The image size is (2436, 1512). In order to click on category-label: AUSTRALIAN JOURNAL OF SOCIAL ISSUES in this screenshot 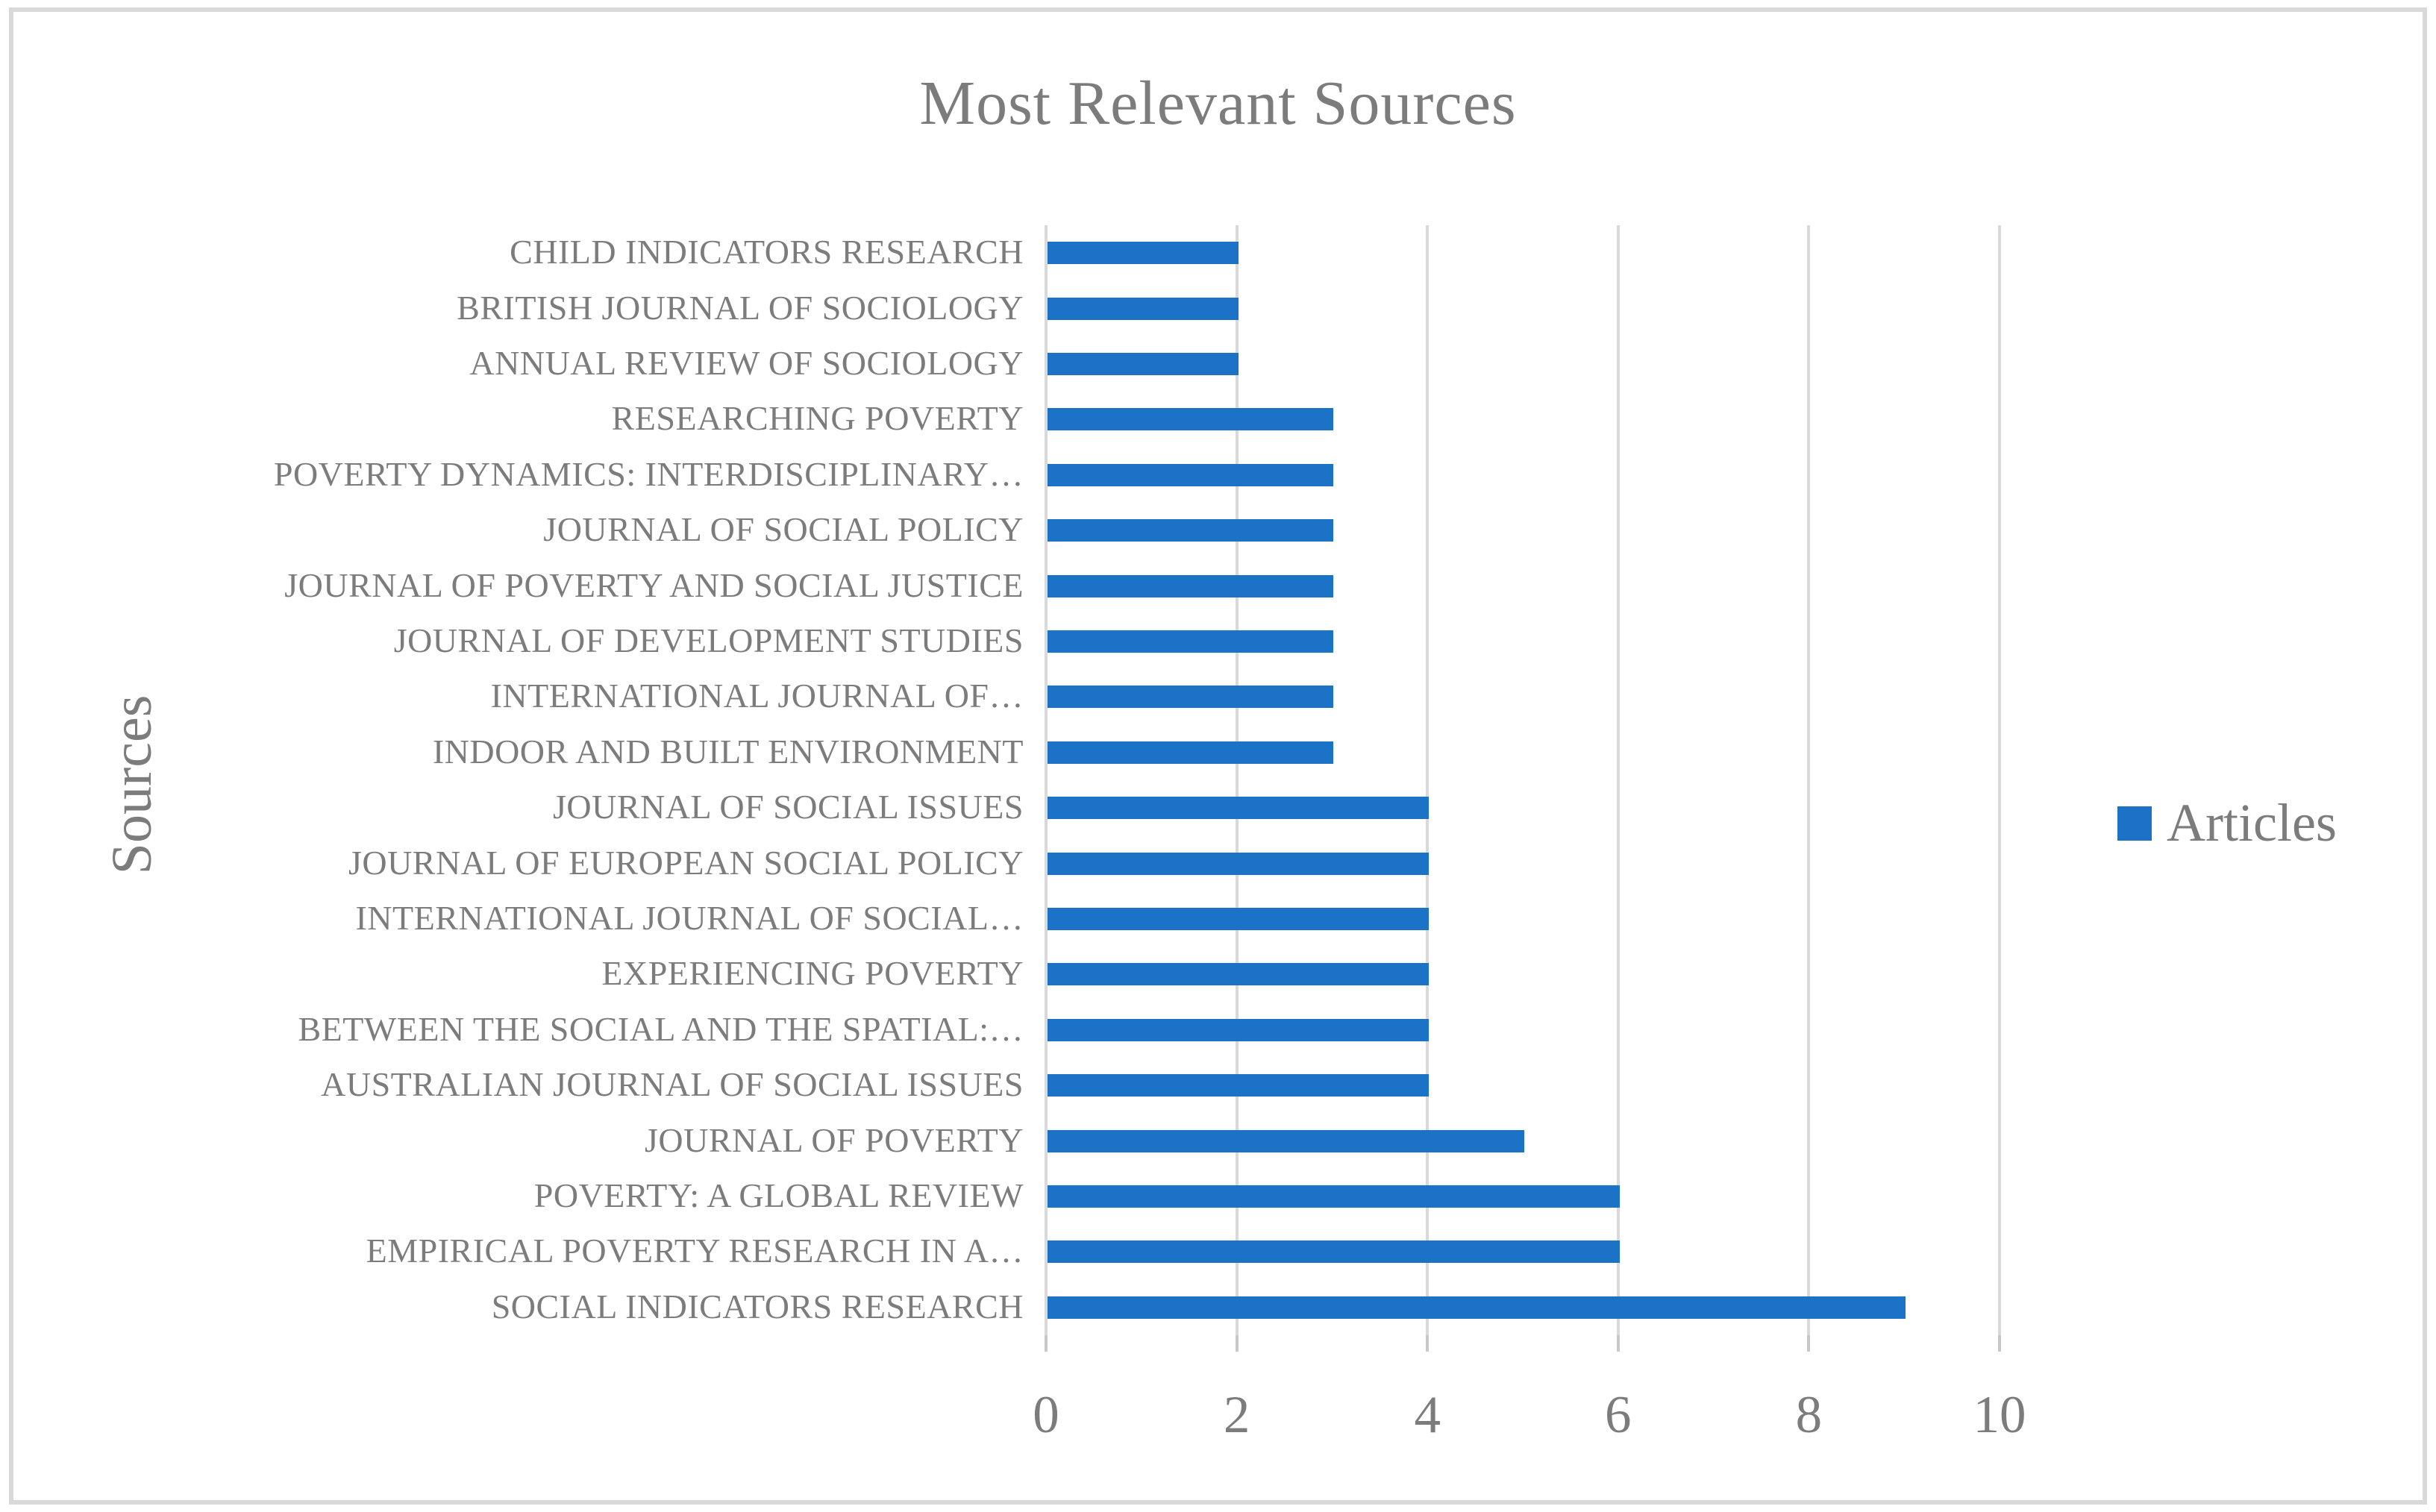, I will do `click(672, 1084)`.